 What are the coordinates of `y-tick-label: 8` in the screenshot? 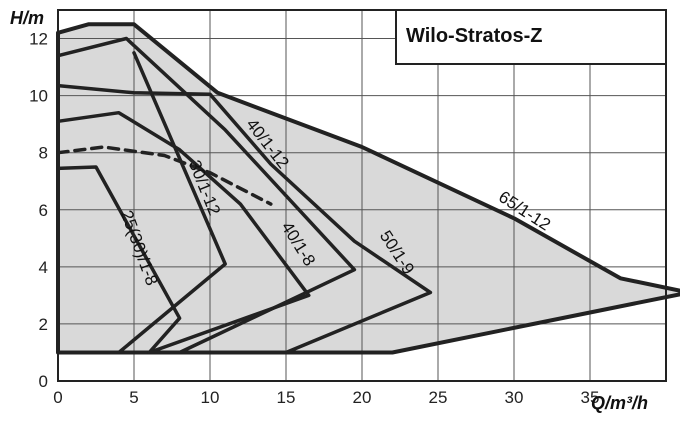 It's located at (43, 153).